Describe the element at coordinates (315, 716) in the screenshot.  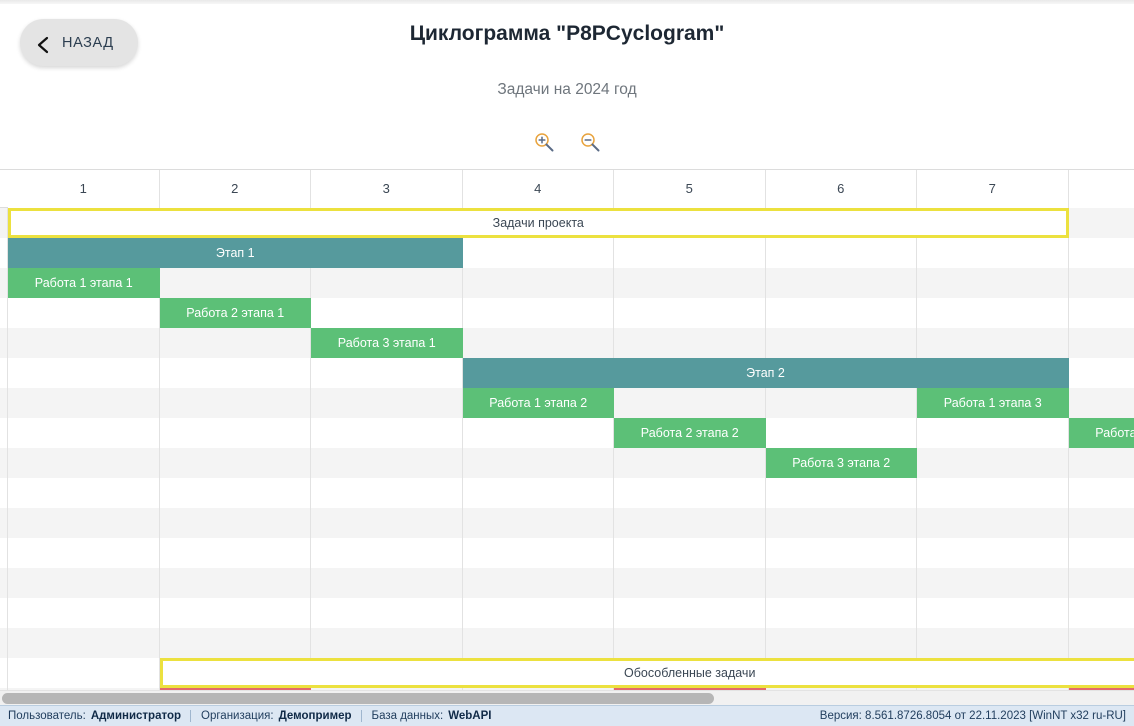
I see `status-org-value: Демопример` at that location.